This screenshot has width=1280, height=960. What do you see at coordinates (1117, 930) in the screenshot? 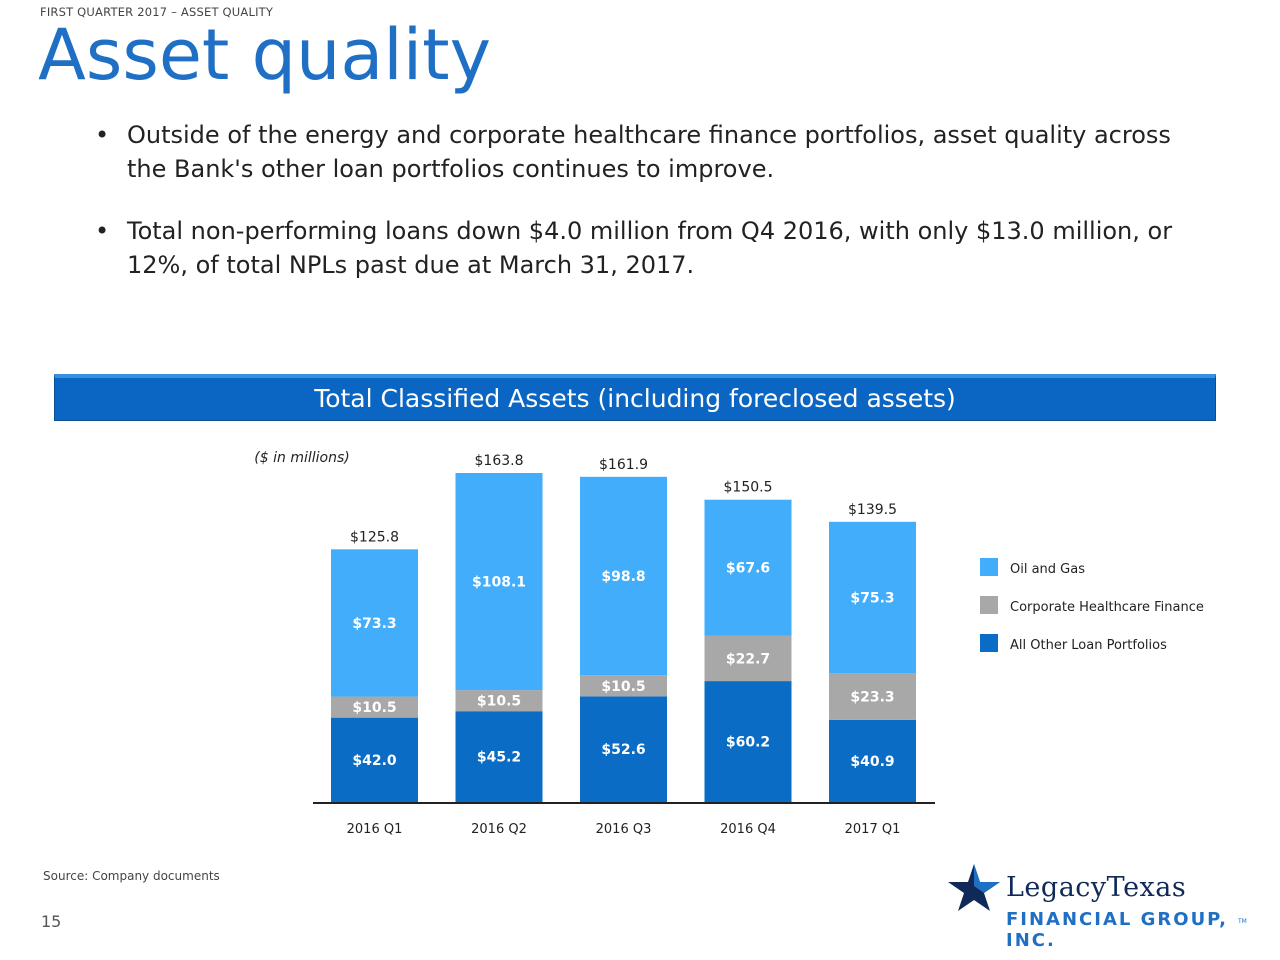
I see `logo-subtitle: FINANCIAL GROUP, INC.` at bounding box center [1117, 930].